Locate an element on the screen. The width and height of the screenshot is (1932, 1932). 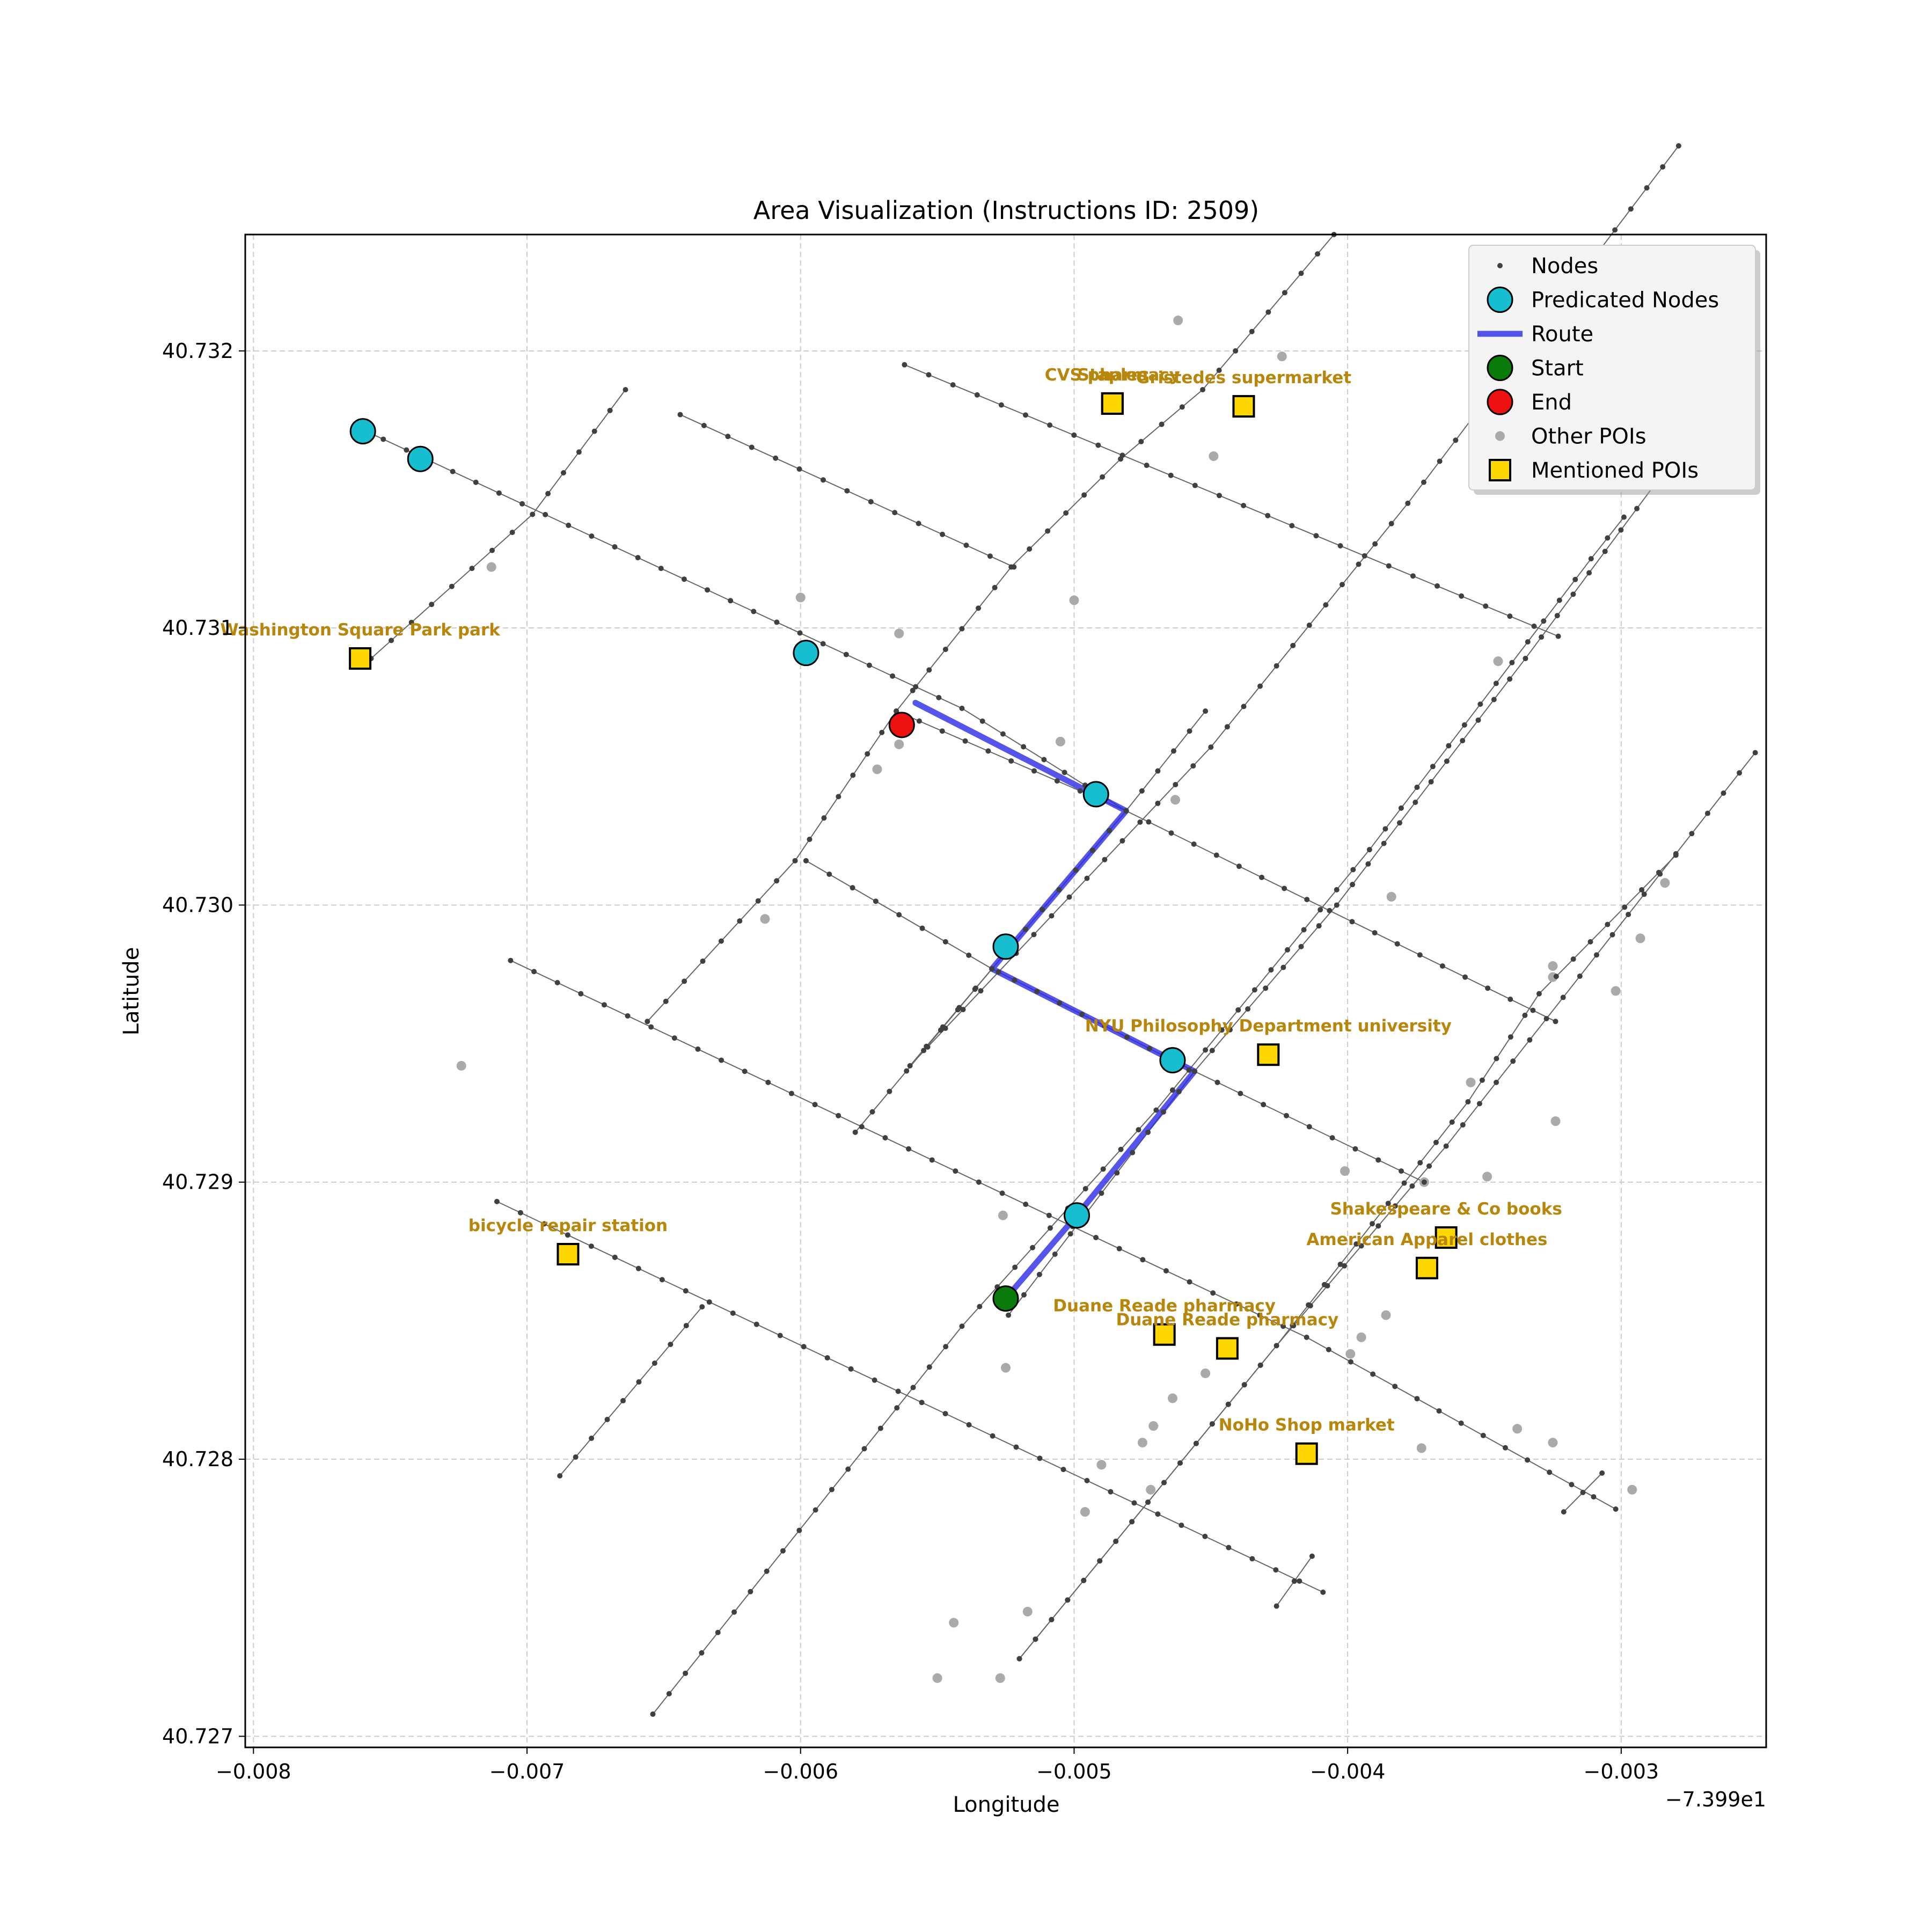
y-tick-label: 40.732 is located at coordinates (197, 351).